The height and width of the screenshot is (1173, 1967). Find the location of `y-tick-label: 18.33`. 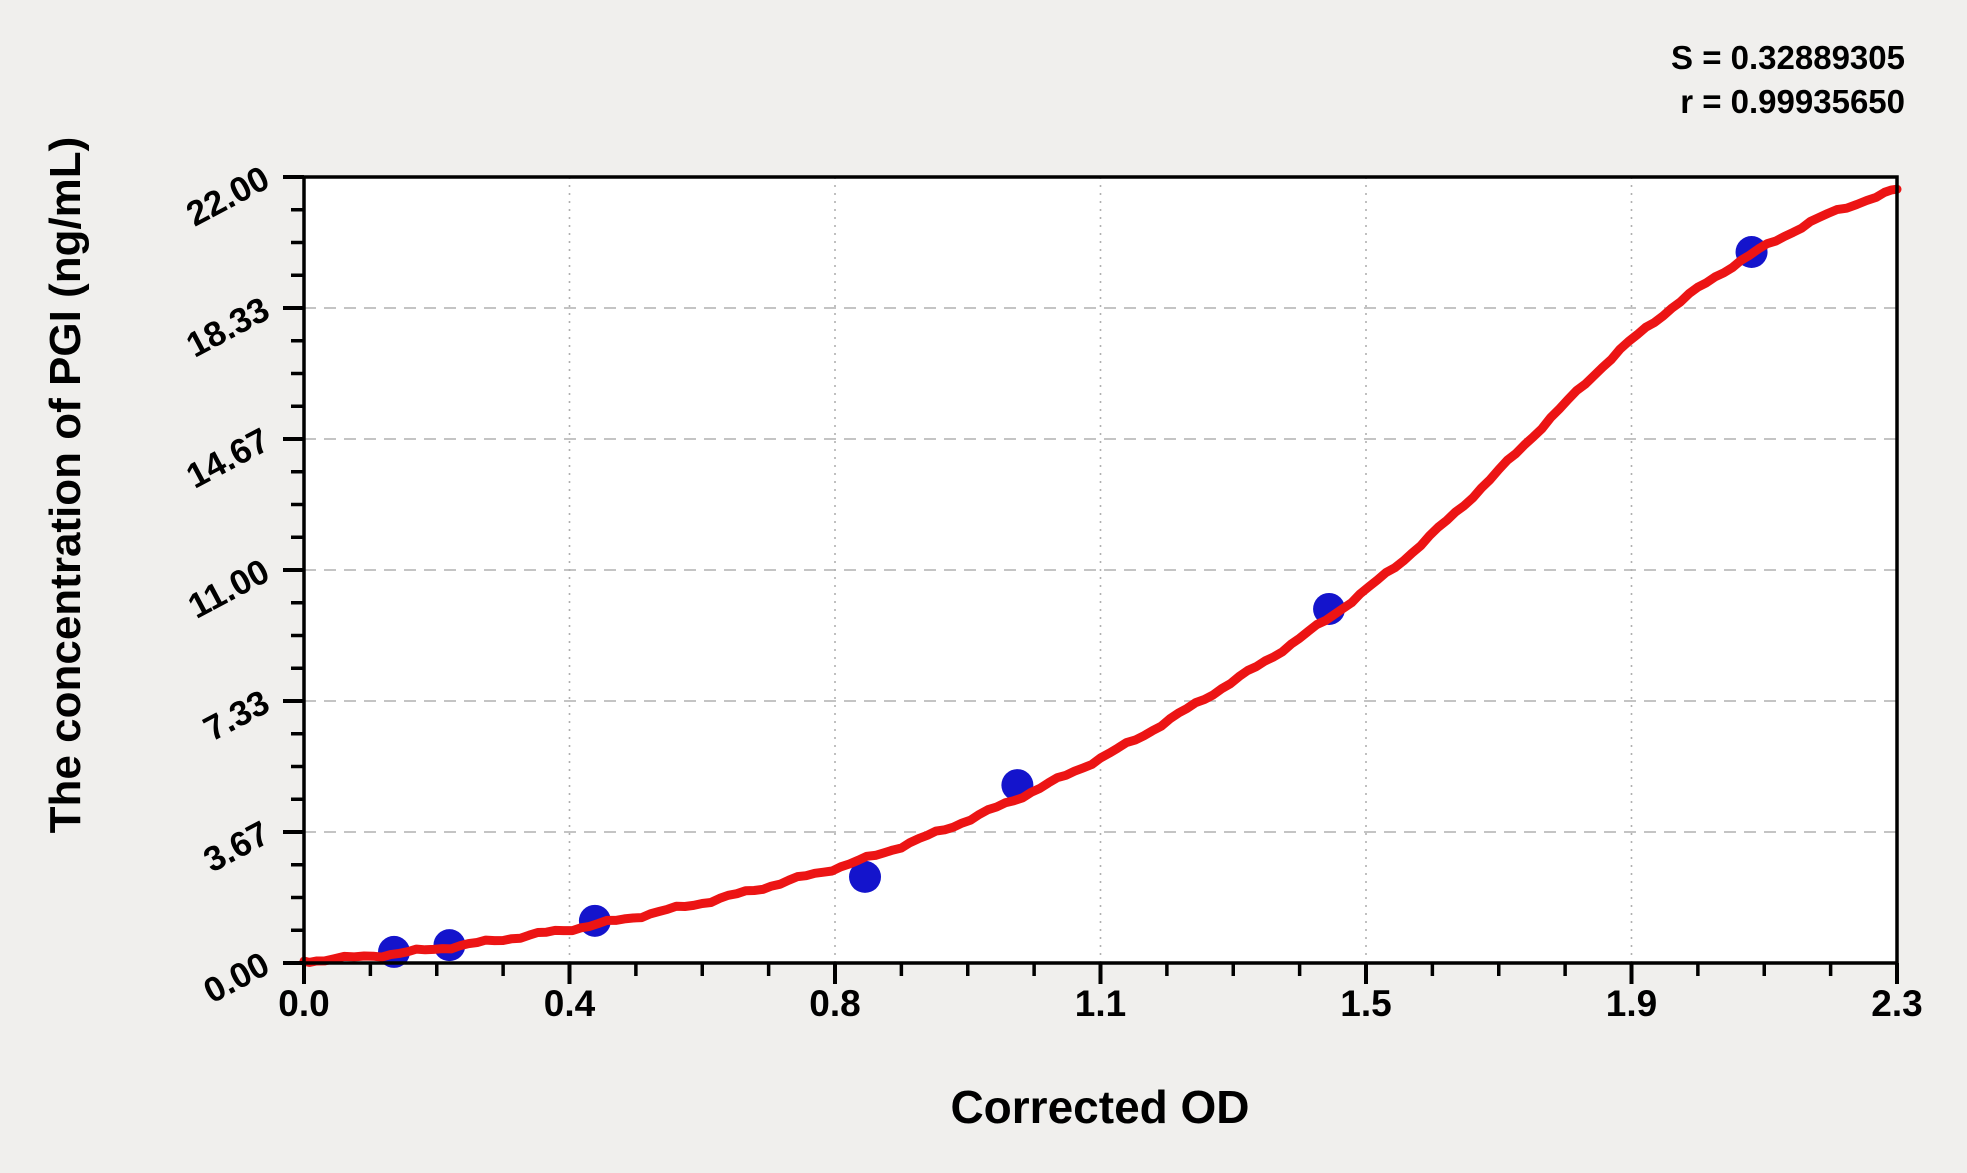

y-tick-label: 18.33 is located at coordinates (228, 328).